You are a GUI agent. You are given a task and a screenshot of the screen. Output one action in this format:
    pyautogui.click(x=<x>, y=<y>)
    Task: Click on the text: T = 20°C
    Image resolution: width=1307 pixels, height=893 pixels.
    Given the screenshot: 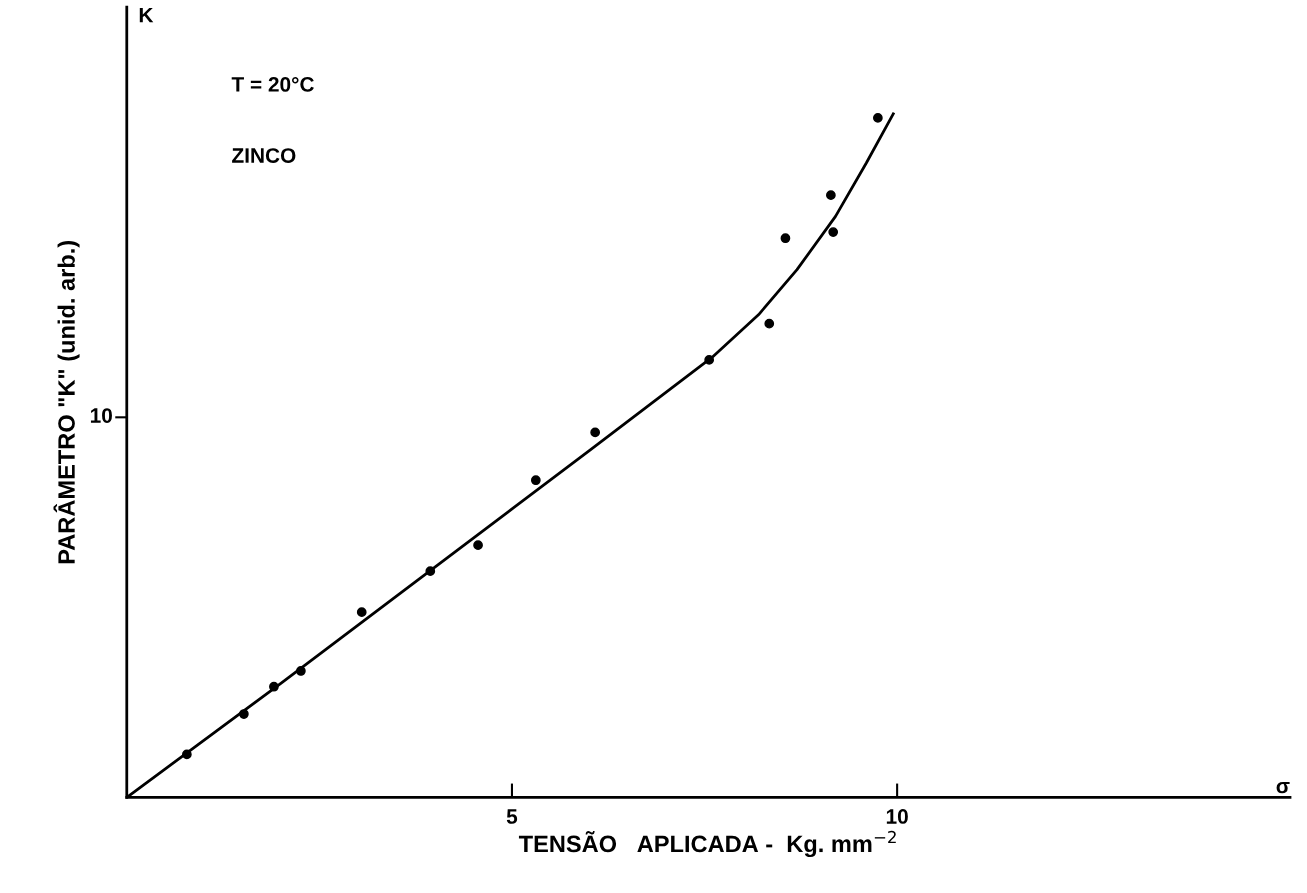 What is the action you would take?
    pyautogui.click(x=272, y=84)
    